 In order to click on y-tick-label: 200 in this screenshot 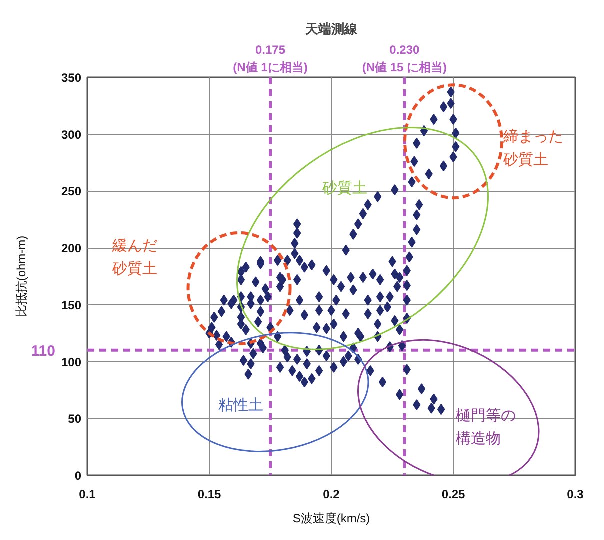, I will do `click(71, 249)`.